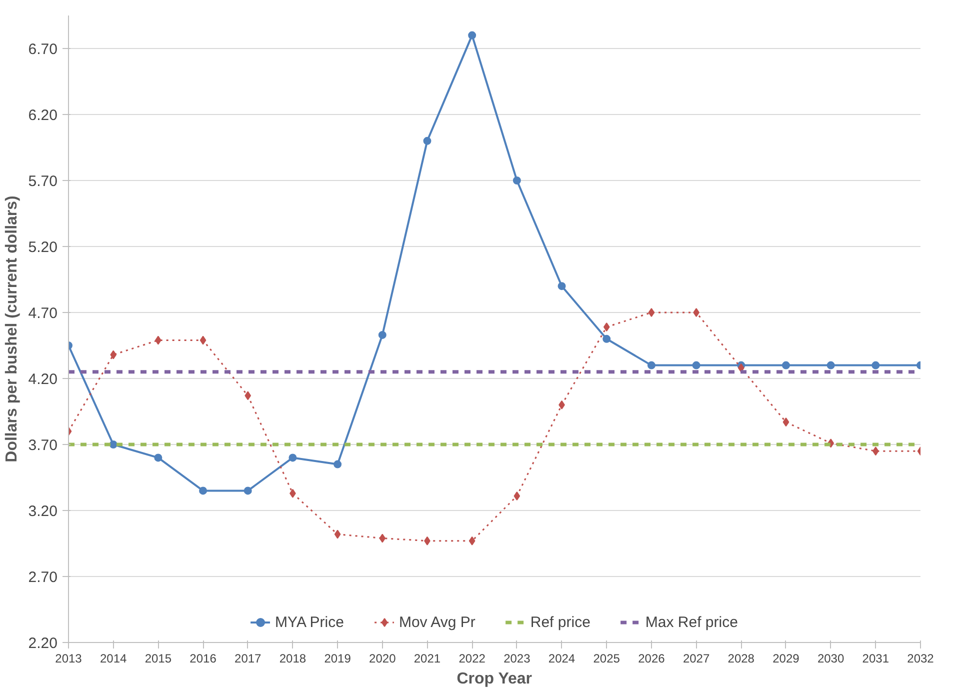 Image resolution: width=960 pixels, height=700 pixels. I want to click on x-tick-label: 2021, so click(427, 659).